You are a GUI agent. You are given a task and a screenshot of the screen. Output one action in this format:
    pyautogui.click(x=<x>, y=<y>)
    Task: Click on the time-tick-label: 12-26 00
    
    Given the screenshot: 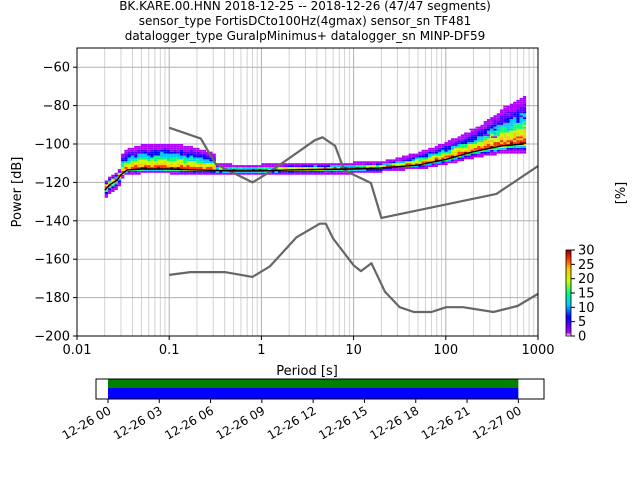 What is the action you would take?
    pyautogui.click(x=87, y=422)
    